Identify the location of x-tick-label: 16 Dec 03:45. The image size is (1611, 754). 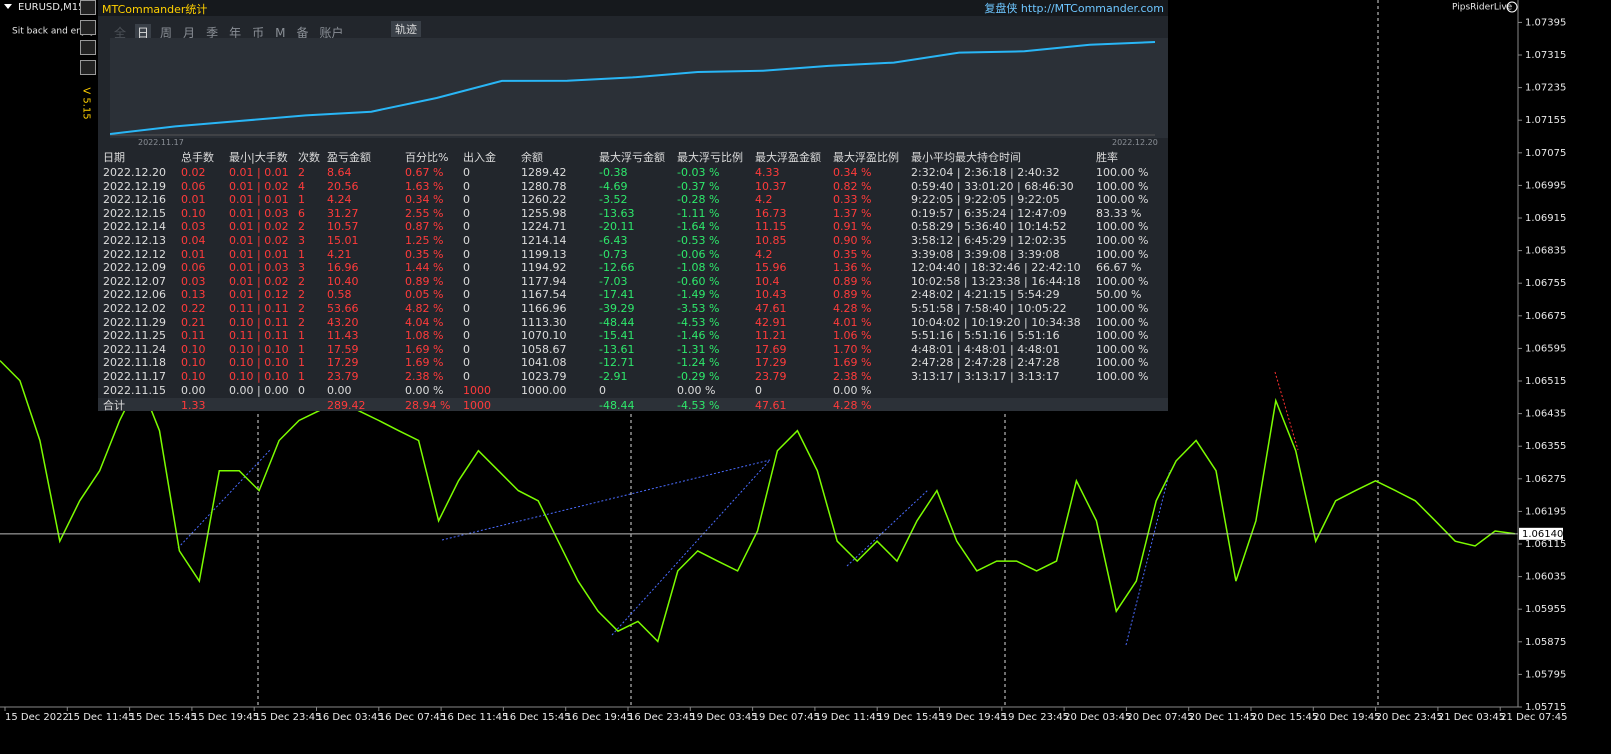
(350, 717).